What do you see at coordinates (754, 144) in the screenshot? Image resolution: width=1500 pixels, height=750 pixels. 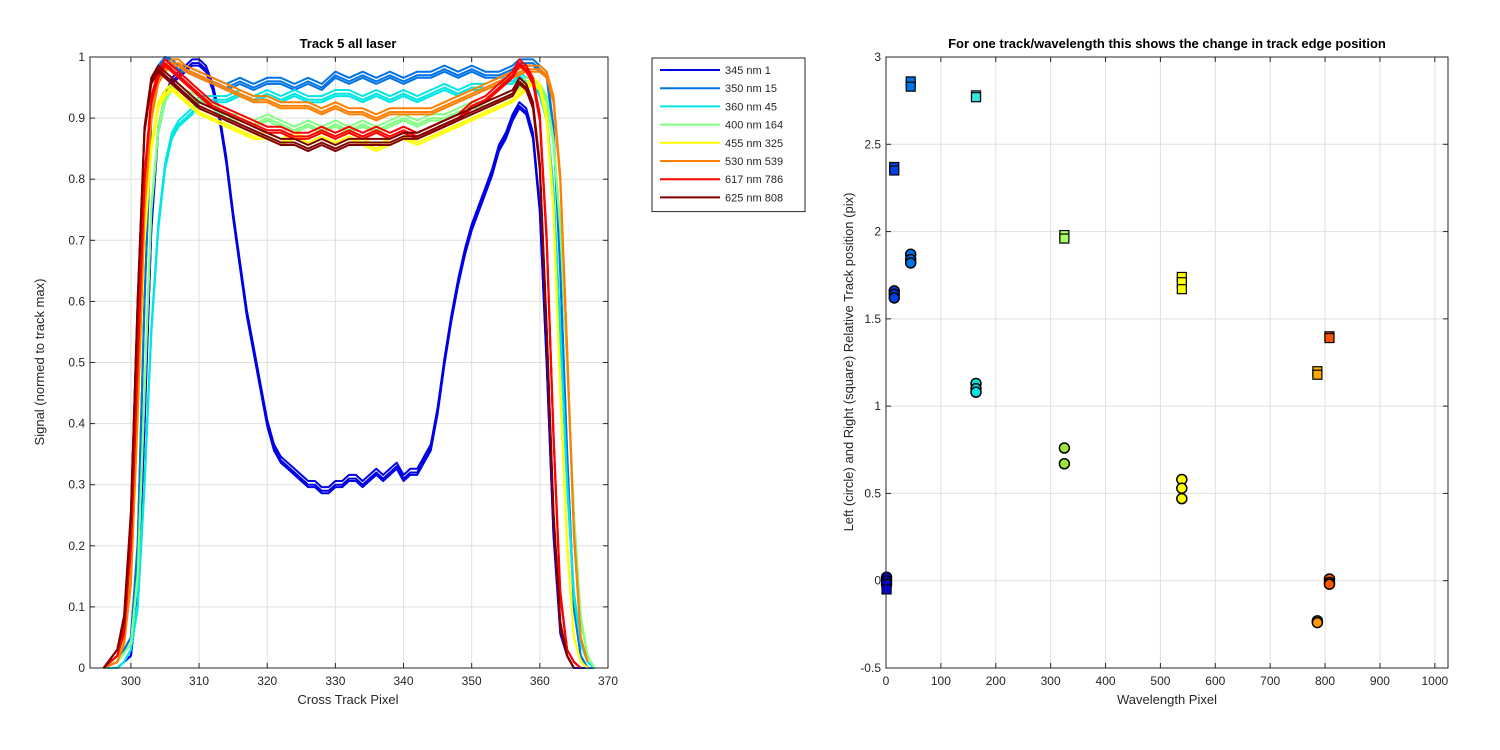 I see `legend-label-5: 455 nm 325` at bounding box center [754, 144].